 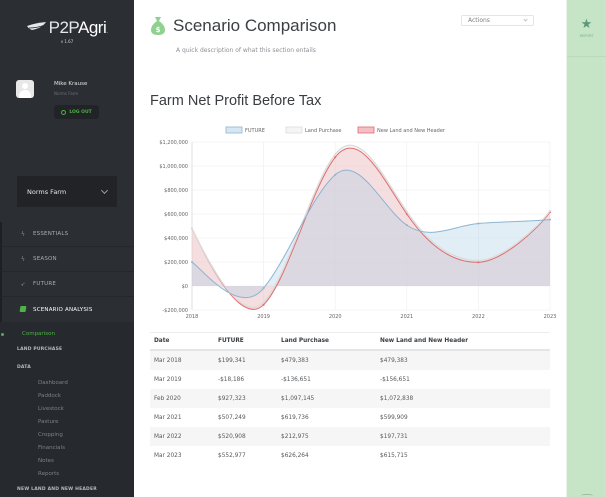 What do you see at coordinates (36, 26) in the screenshot?
I see `logo-leaf-icon` at bounding box center [36, 26].